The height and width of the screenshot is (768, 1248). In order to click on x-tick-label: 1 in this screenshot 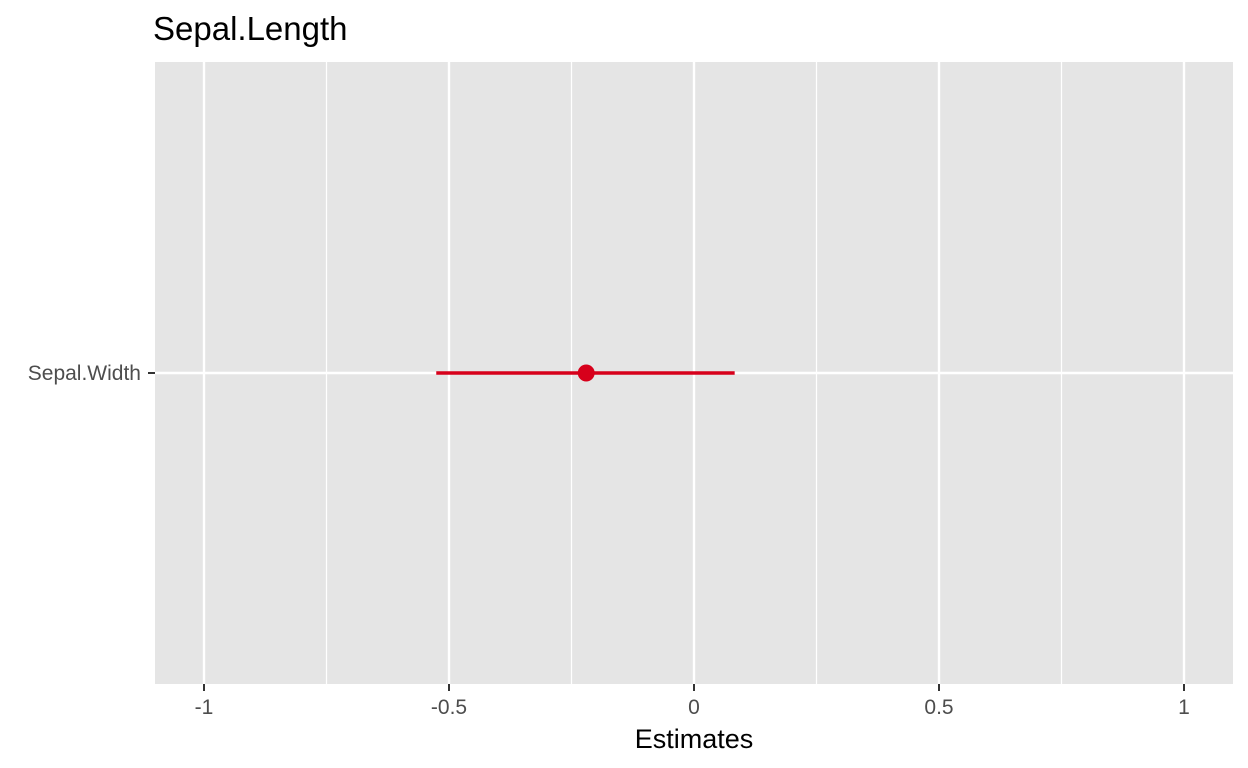, I will do `click(1184, 707)`.